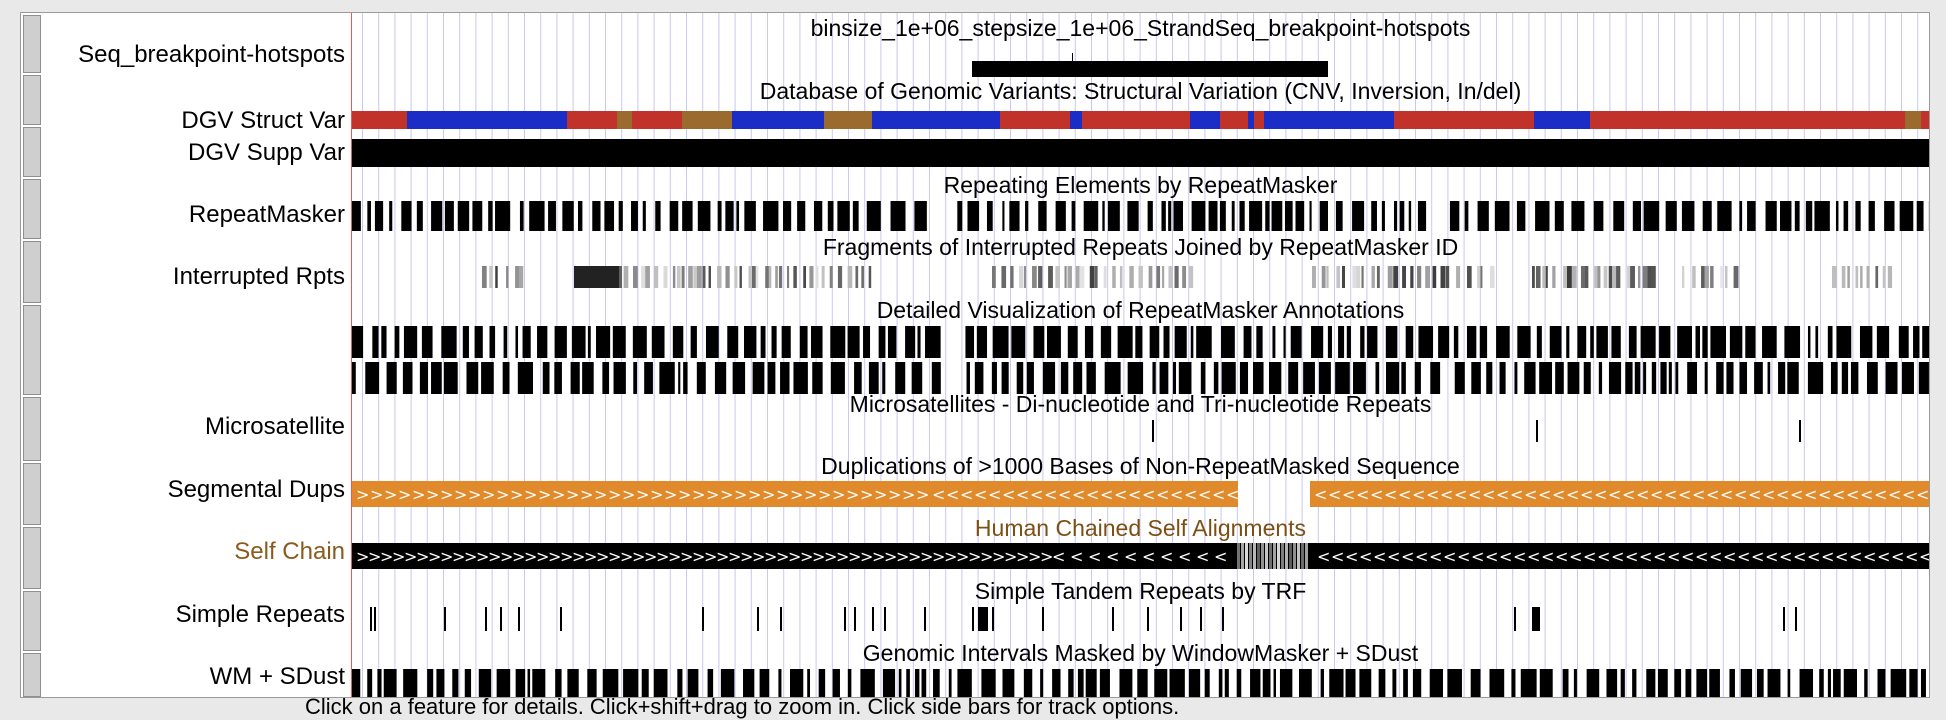 The width and height of the screenshot is (1946, 720). Describe the element at coordinates (256, 490) in the screenshot. I see `track-label-segdups: Segmental Dups` at that location.